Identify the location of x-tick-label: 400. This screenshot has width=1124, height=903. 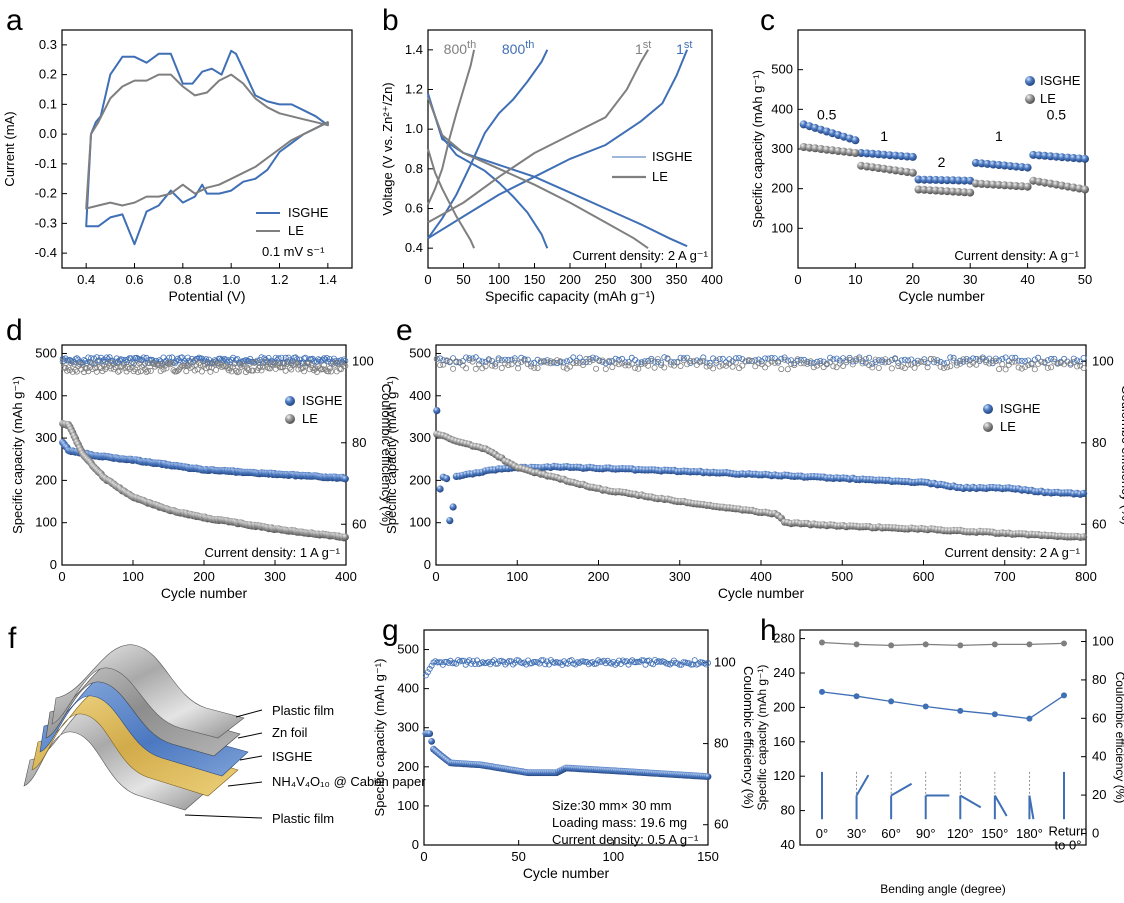
(712, 279).